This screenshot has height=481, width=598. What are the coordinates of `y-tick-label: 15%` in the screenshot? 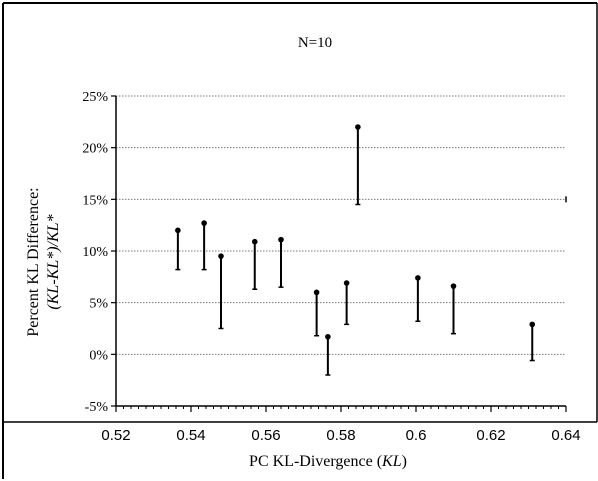 It's located at (95, 200).